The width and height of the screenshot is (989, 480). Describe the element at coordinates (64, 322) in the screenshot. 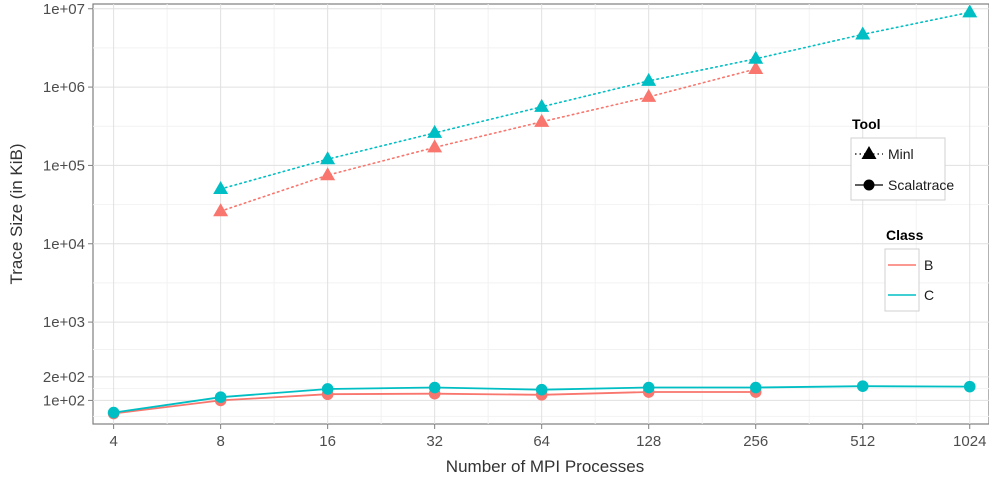

I see `y-tick-label: 1e+03` at that location.